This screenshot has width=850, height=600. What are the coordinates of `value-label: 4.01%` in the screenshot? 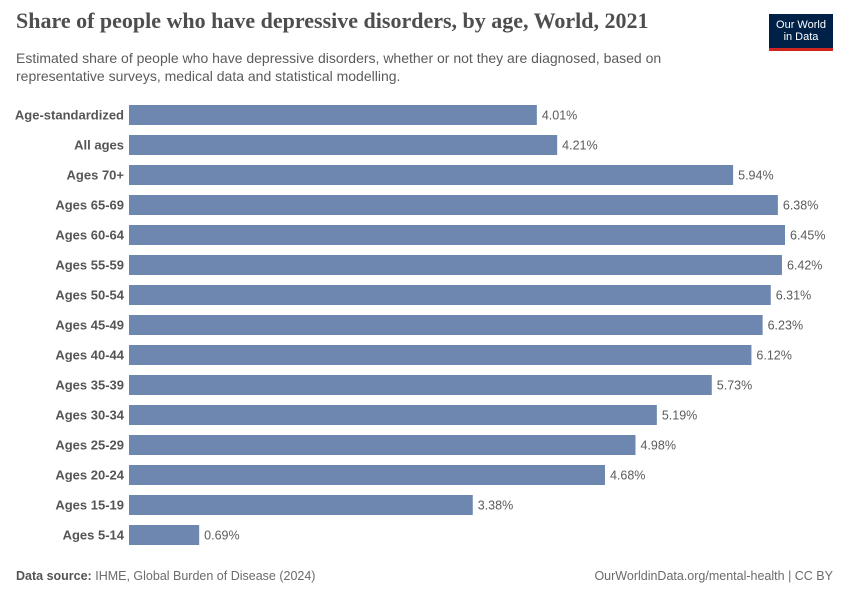 It's located at (559, 115).